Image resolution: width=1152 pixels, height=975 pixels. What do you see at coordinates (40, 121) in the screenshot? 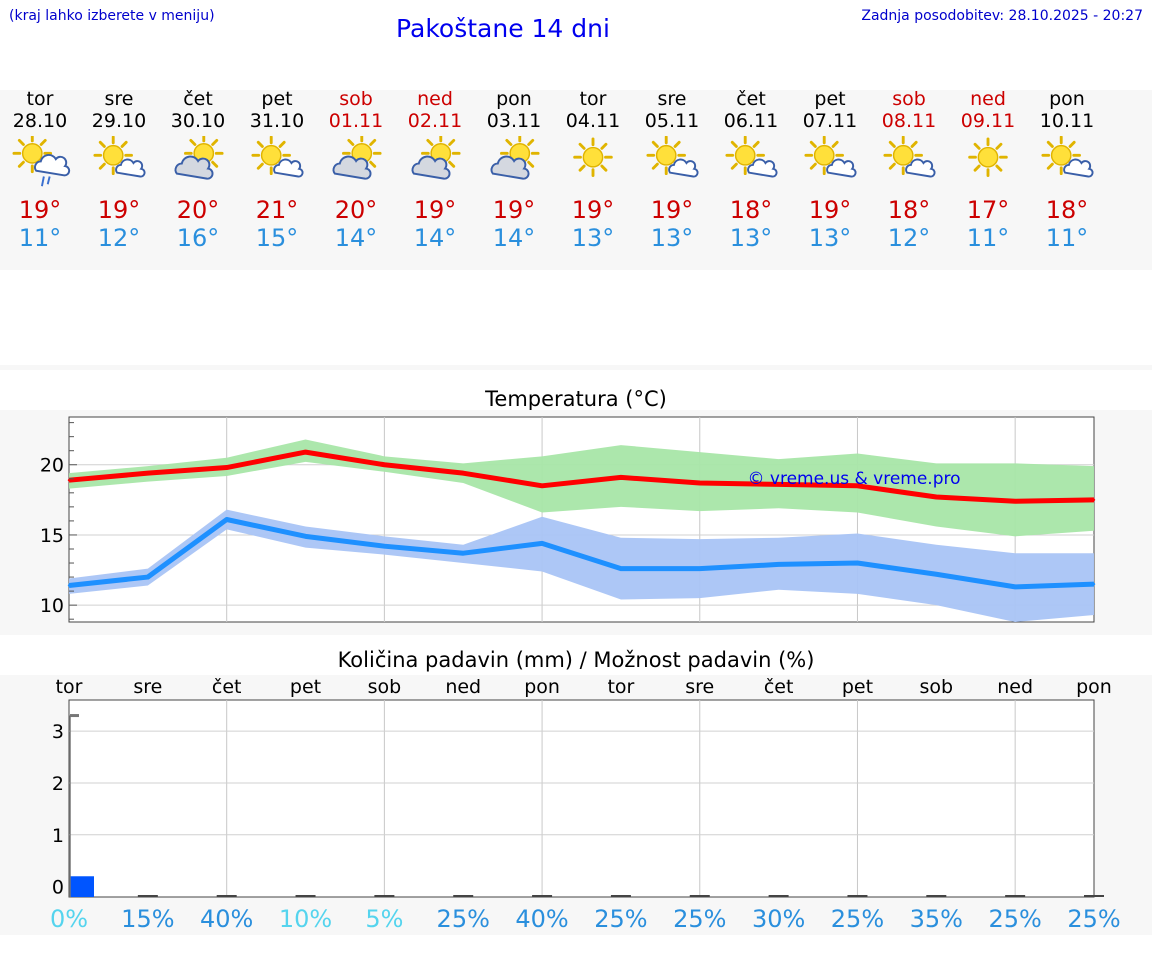
I see `day-date: 28.10` at bounding box center [40, 121].